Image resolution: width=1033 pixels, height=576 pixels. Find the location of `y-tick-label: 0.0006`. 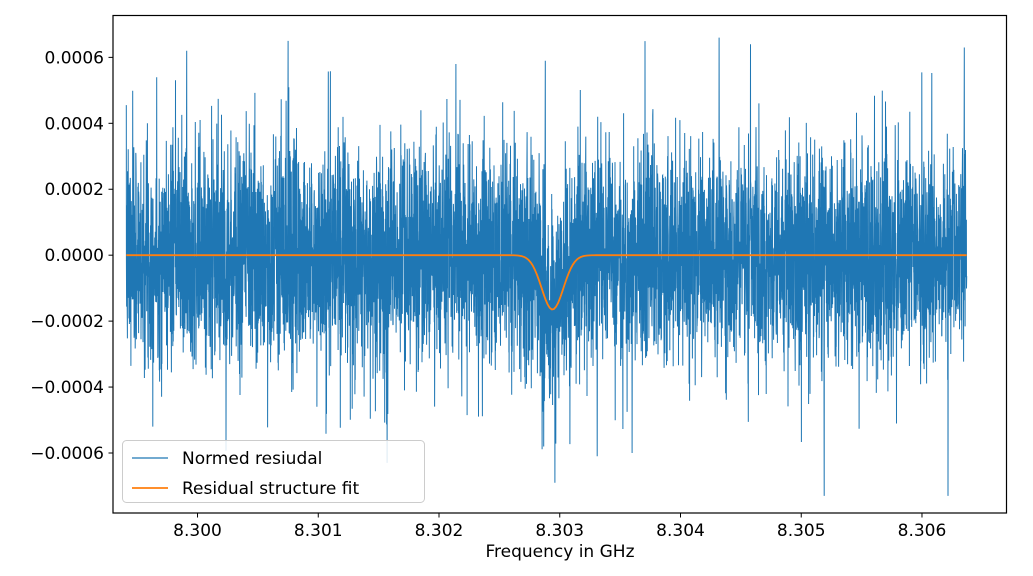

y-tick-label: 0.0006 is located at coordinates (74, 58).